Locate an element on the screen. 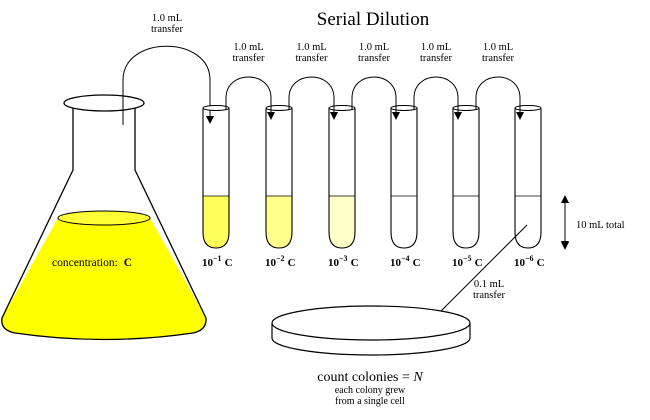  test-tube: 10−5 C is located at coordinates (467, 187).